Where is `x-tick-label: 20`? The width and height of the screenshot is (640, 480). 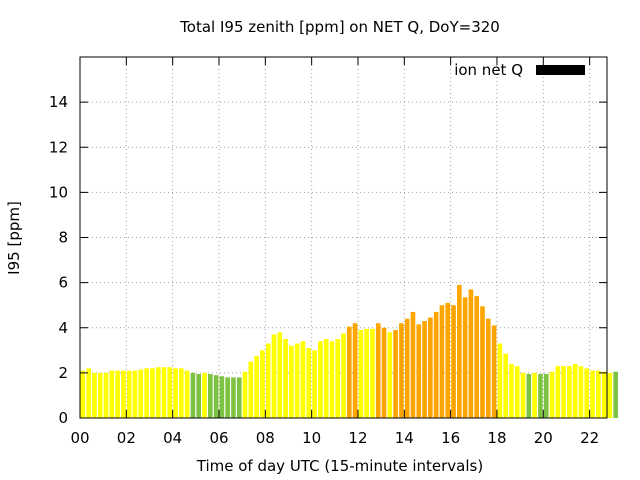 x-tick-label: 20 is located at coordinates (543, 438).